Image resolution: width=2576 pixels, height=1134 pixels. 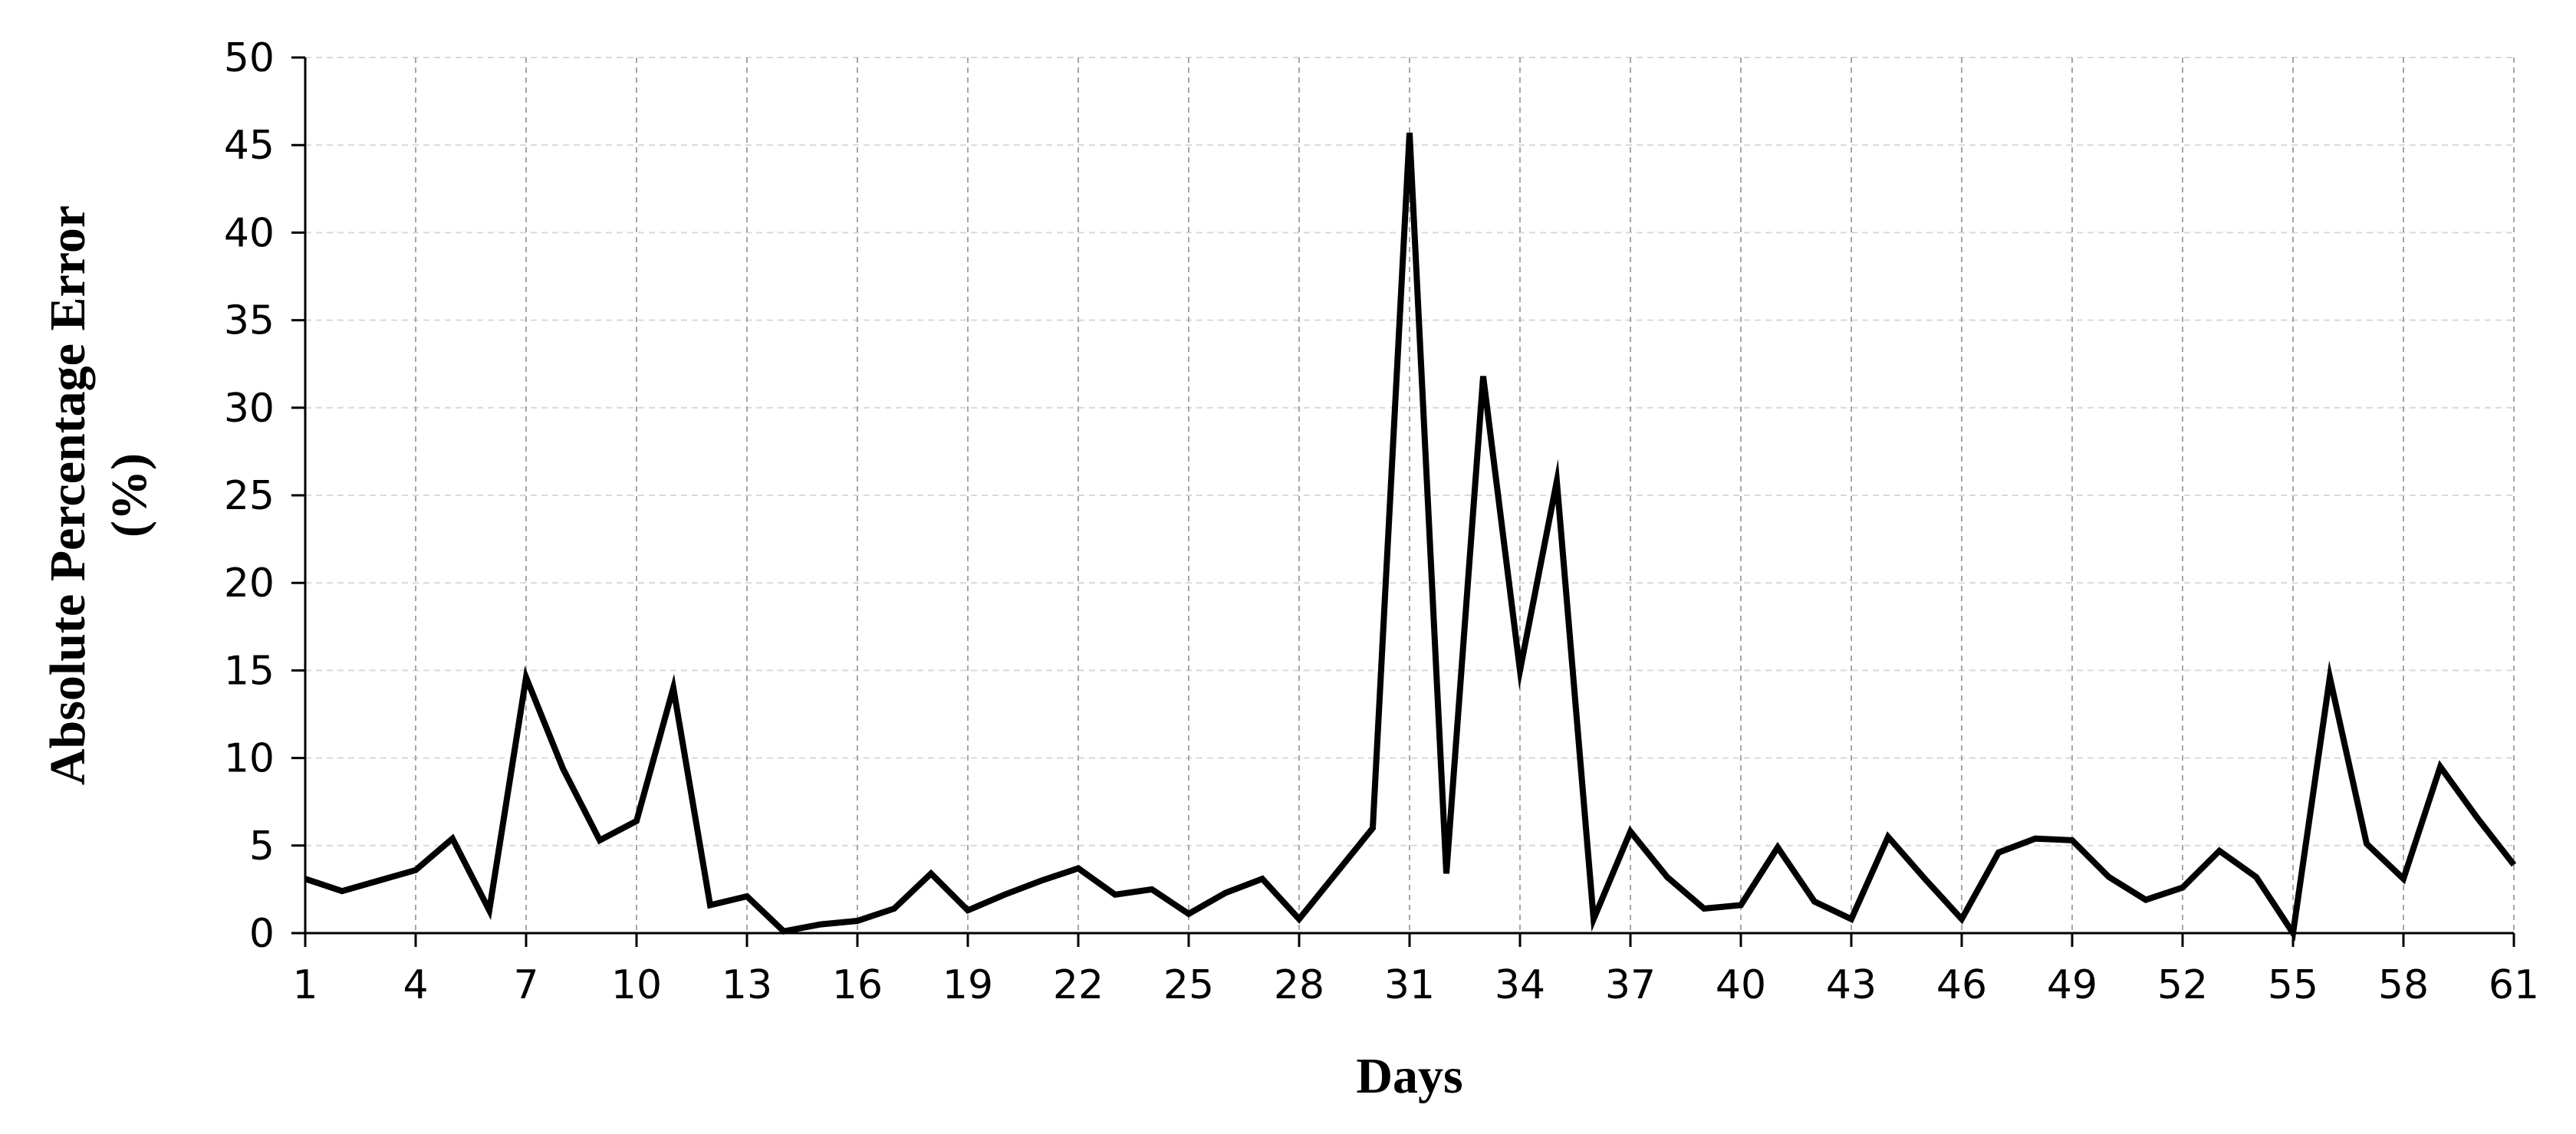 What do you see at coordinates (98, 495) in the screenshot?
I see `y-axis-title: Absolute Percentage Error (%)` at bounding box center [98, 495].